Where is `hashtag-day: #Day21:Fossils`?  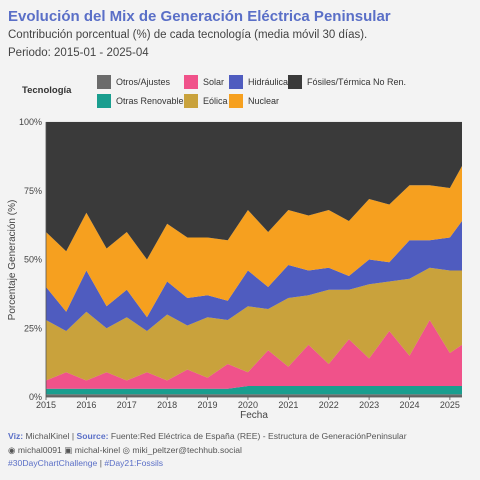 hashtag-day: #Day21:Fossils is located at coordinates (134, 463).